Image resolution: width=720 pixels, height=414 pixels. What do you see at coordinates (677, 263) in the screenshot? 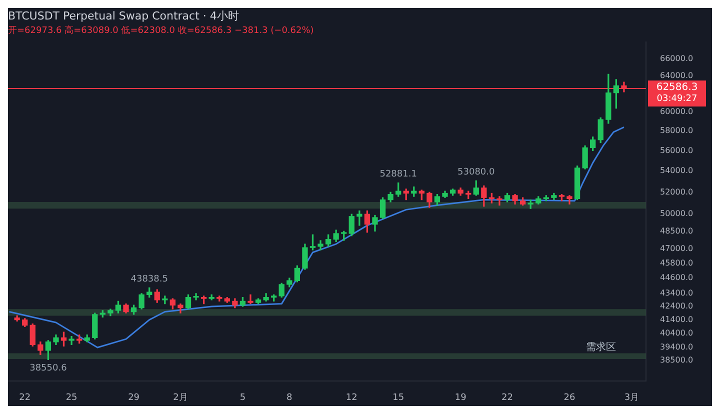
I see `y-tick-label: 45800.0` at bounding box center [677, 263].